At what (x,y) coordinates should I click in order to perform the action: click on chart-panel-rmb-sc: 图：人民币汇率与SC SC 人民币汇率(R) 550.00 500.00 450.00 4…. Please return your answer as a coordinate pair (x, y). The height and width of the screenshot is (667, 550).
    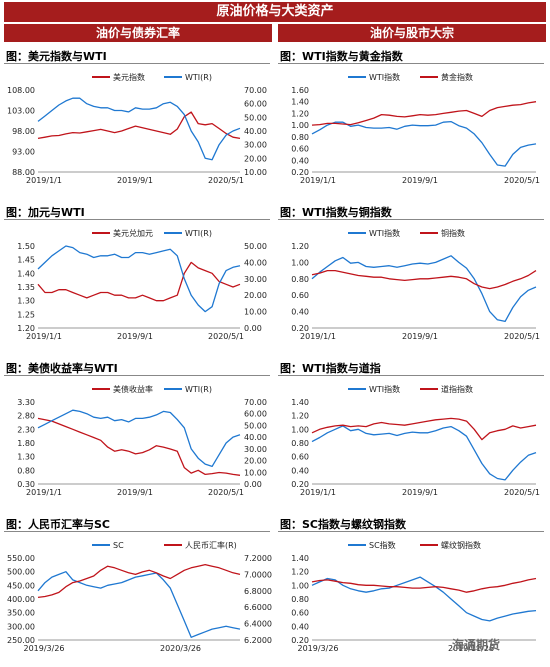
    Looking at the image, I should click on (138, 587).